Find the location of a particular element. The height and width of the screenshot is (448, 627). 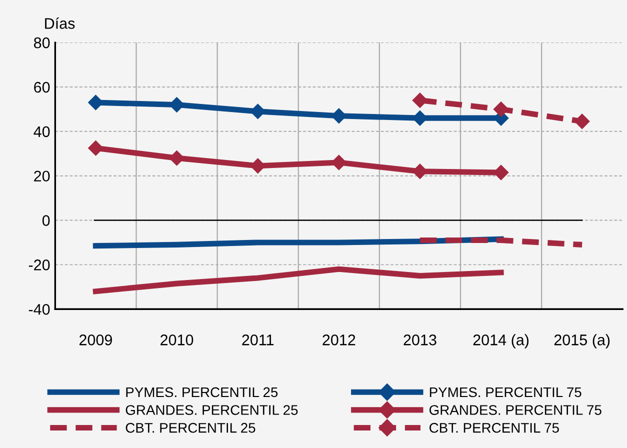

x-tick-label: 2009 is located at coordinates (95, 340).